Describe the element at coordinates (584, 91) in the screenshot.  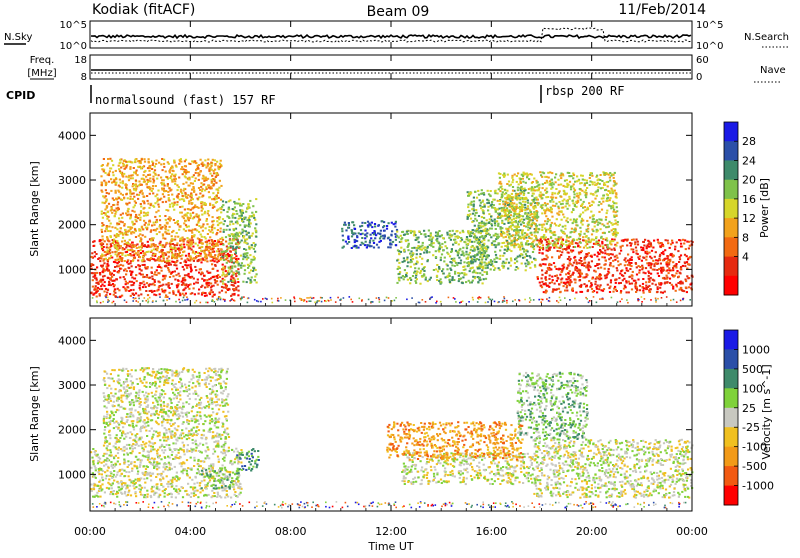
I see `cpid-segment-2: rbsp 200 RF` at that location.